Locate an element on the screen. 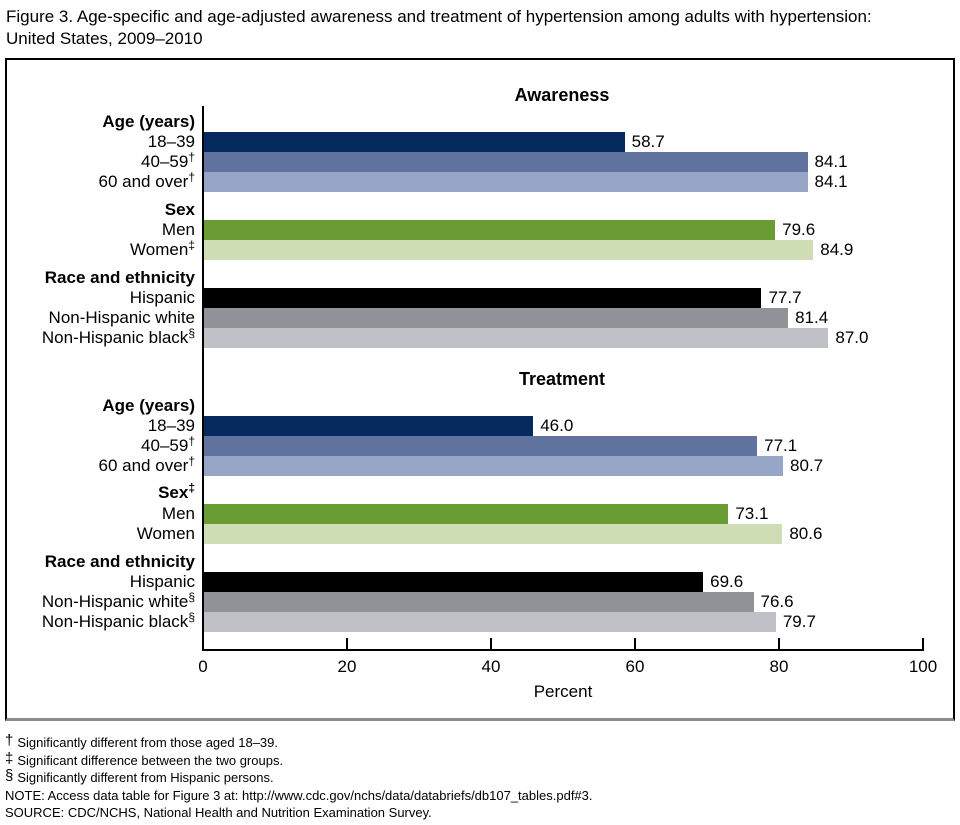 Image resolution: width=960 pixels, height=825 pixels. category-label: Men is located at coordinates (178, 513).